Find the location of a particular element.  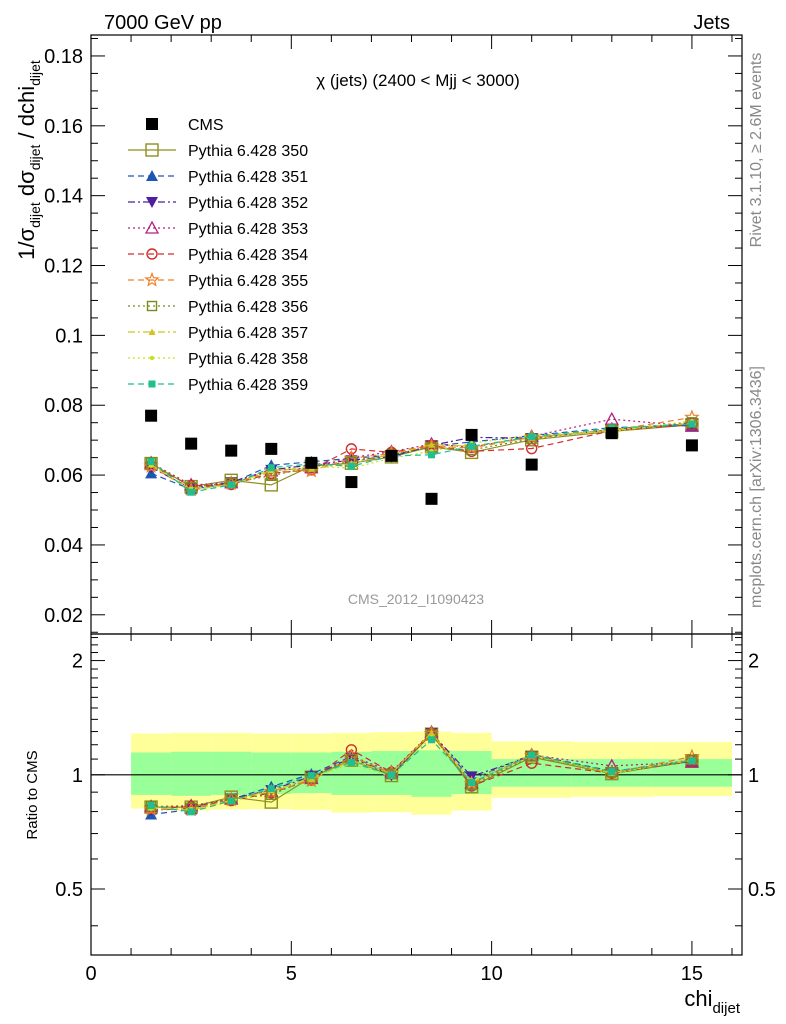

y-tick-label: 0.02 is located at coordinates (63, 616).